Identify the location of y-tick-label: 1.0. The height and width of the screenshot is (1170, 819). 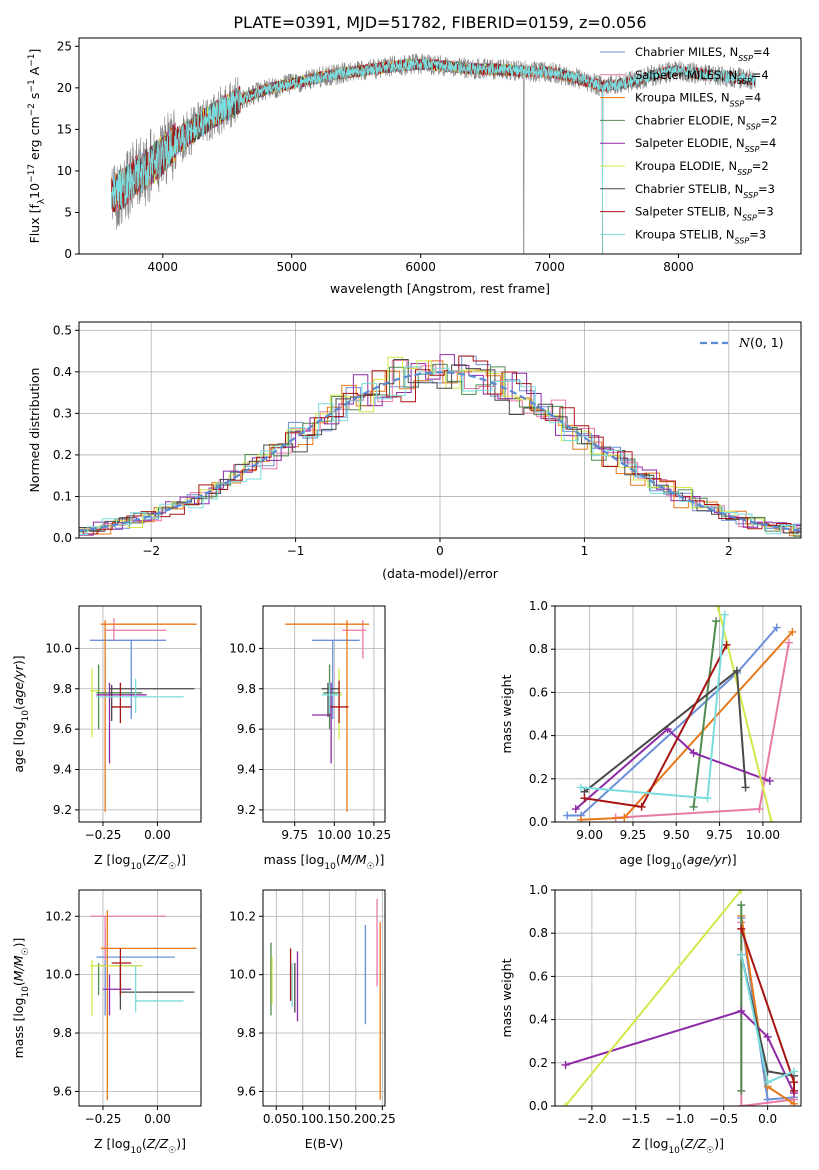
(538, 606).